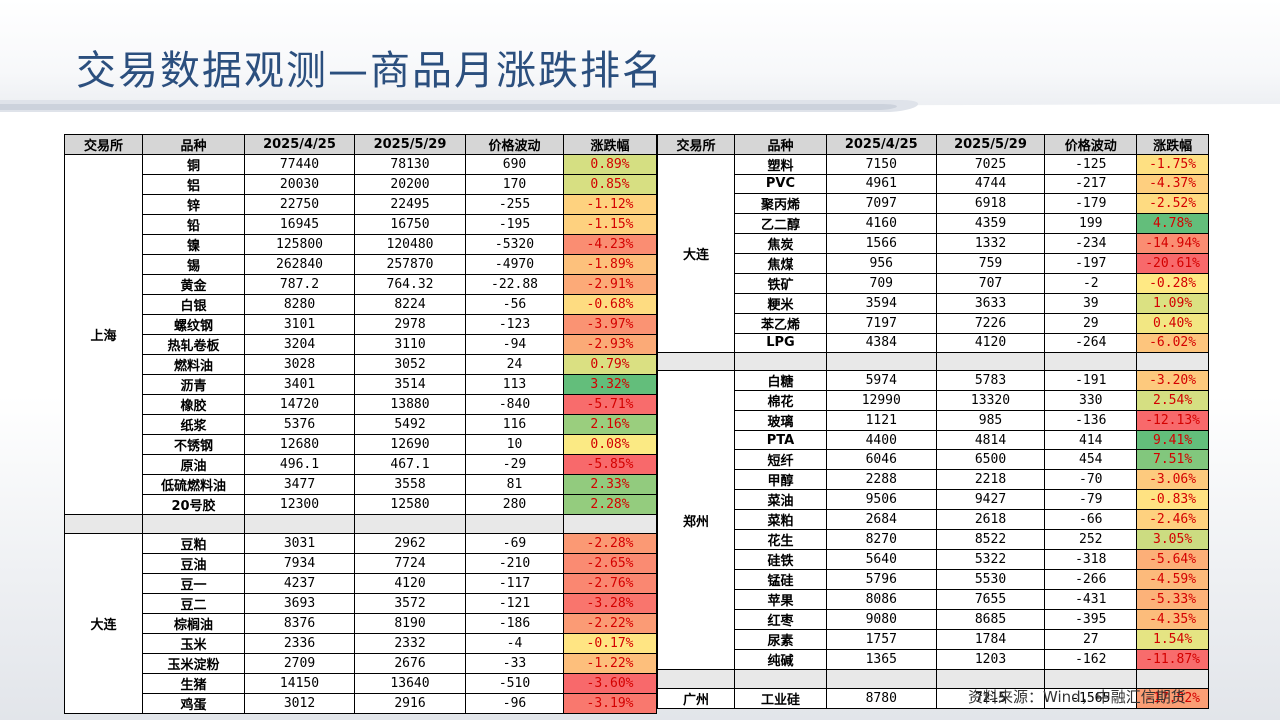 The width and height of the screenshot is (1280, 720). What do you see at coordinates (780, 283) in the screenshot?
I see `variety-cell: 铁矿` at bounding box center [780, 283].